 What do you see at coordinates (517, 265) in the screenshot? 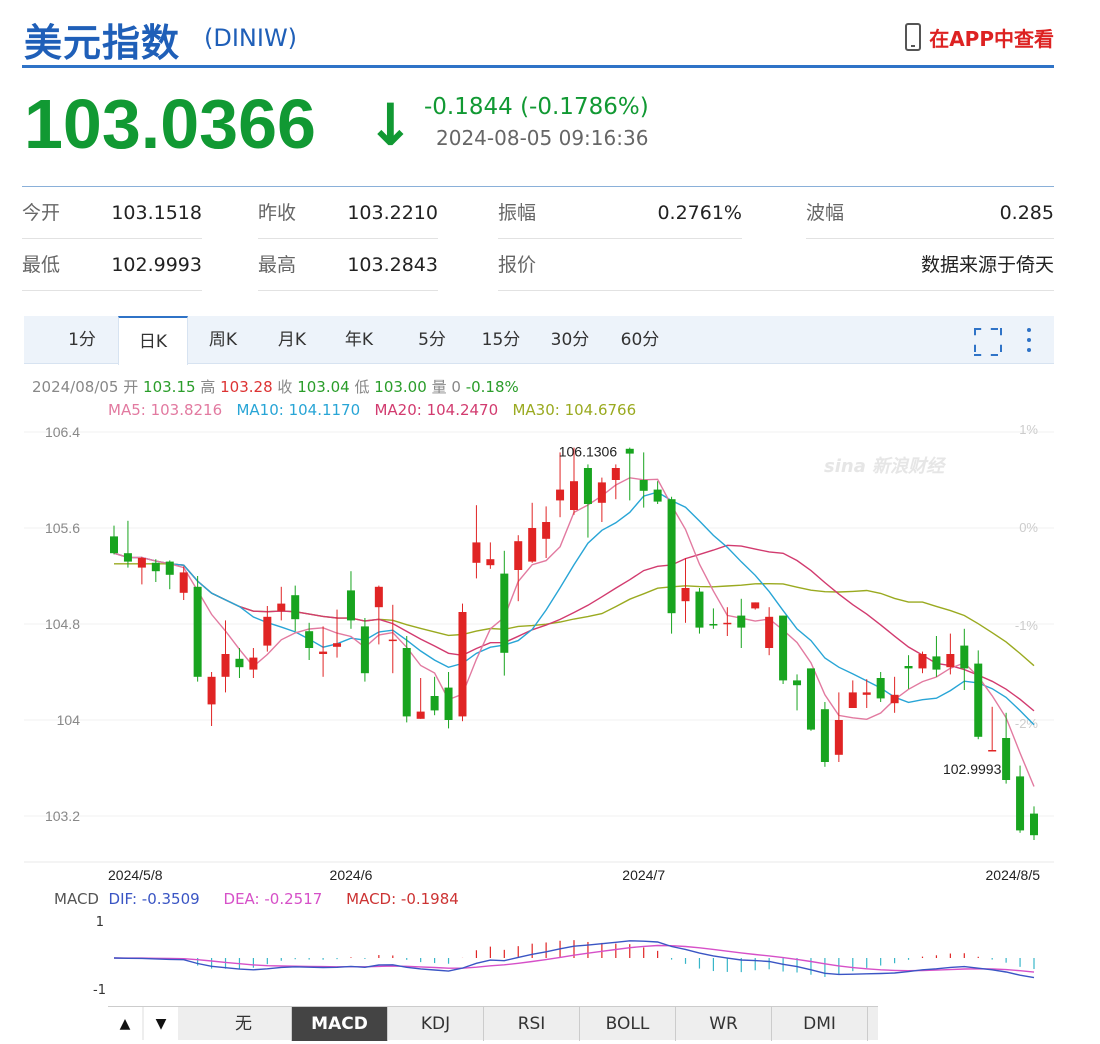
I see `stat-quote-label: 报价` at bounding box center [517, 265].